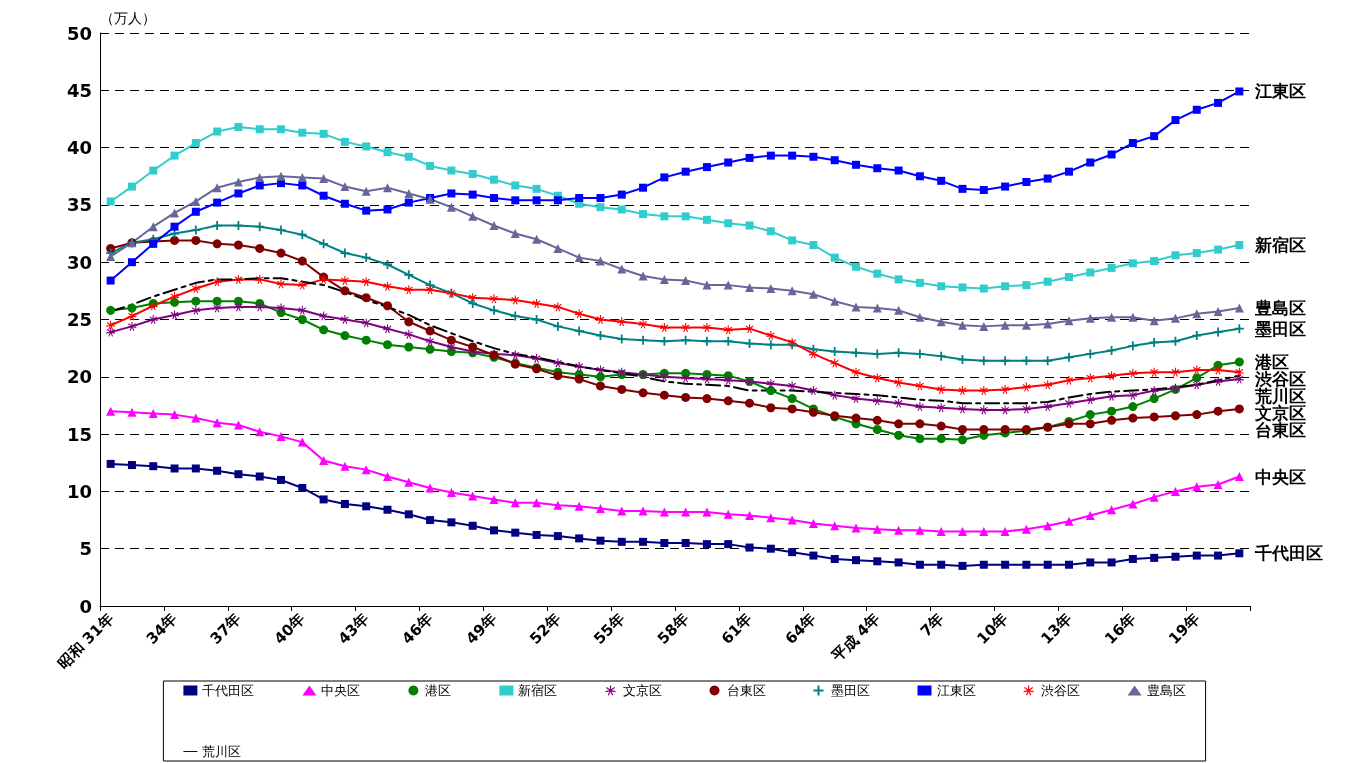 The height and width of the screenshot is (763, 1369). I want to click on x-tick-label: 13年, so click(1056, 628).